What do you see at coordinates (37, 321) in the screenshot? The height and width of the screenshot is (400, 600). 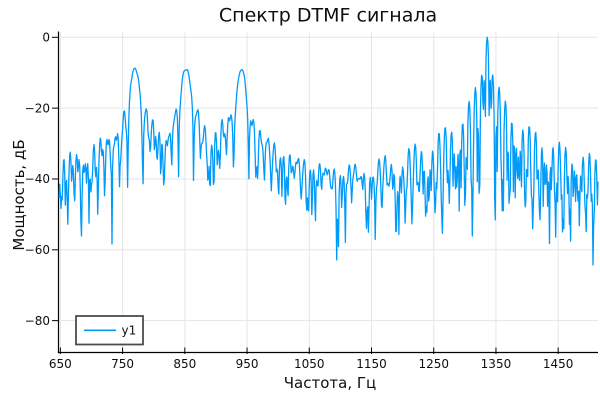 I see `y-tick-label: −80` at bounding box center [37, 321].